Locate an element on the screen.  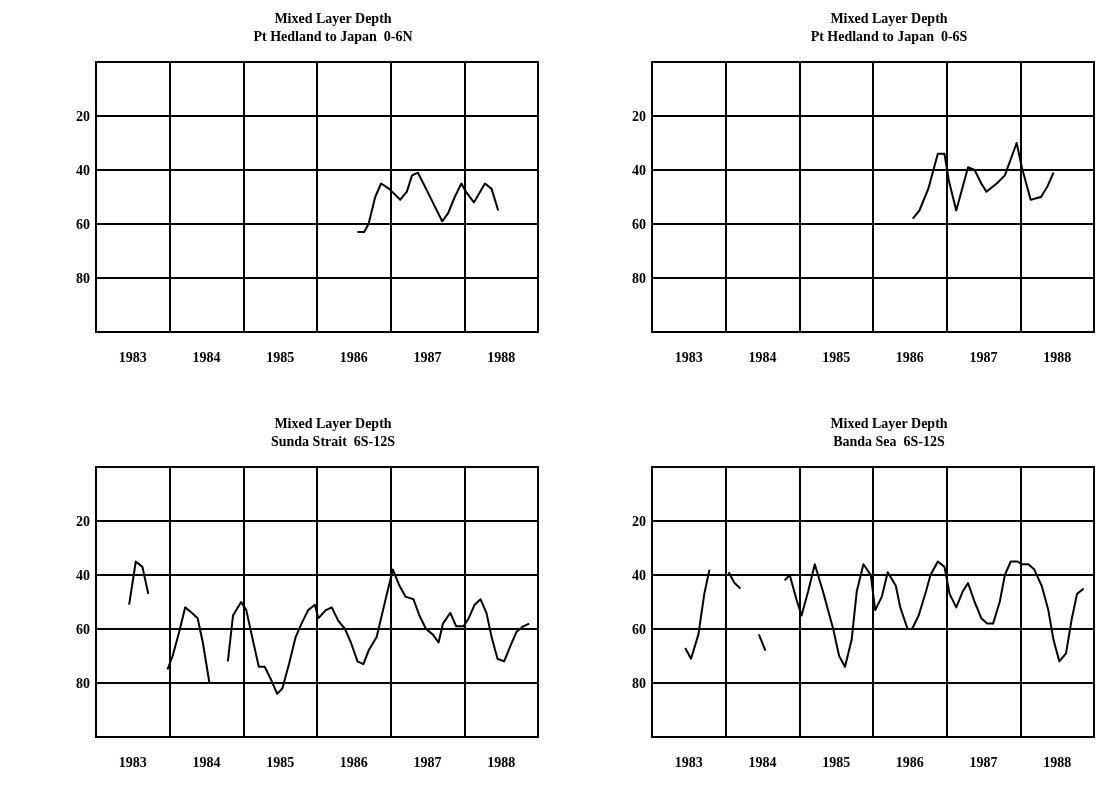
chart-subtitle: Pt Hedland to Japan 0-6N is located at coordinates (333, 36).